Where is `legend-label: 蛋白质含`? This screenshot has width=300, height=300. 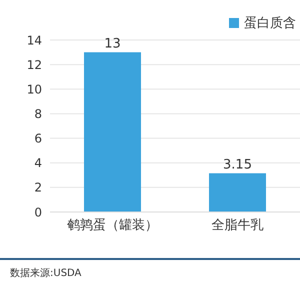
legend-label: 蛋白质含 is located at coordinates (270, 23).